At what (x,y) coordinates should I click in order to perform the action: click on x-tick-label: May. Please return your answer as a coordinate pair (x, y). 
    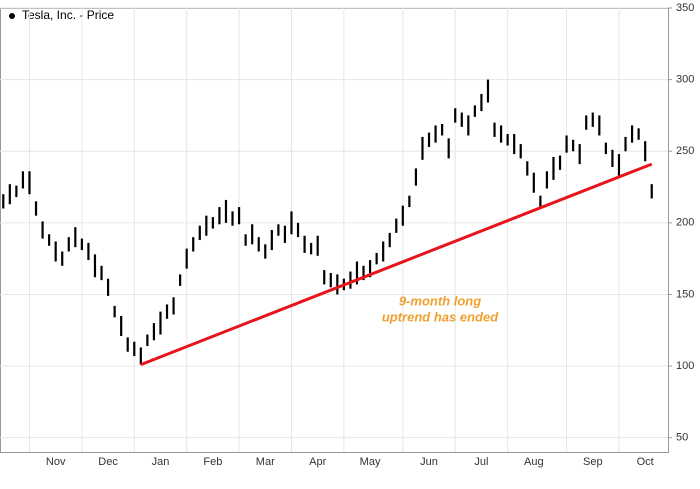
    Looking at the image, I should click on (370, 462).